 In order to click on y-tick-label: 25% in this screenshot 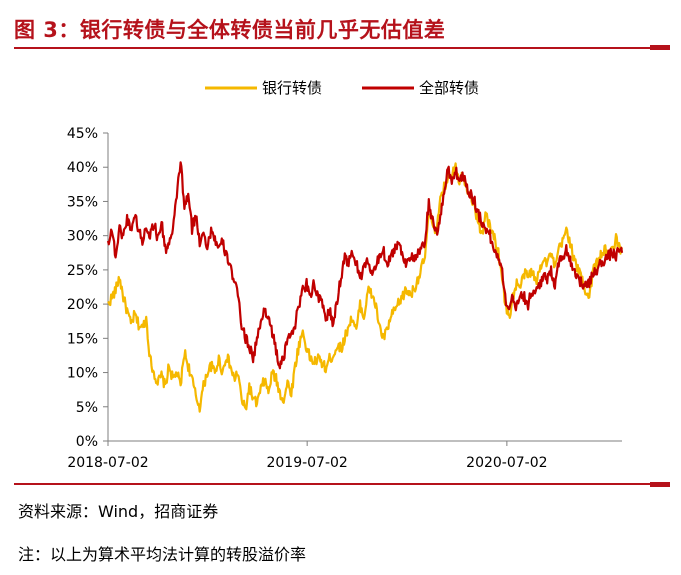, I will do `click(82, 271)`.